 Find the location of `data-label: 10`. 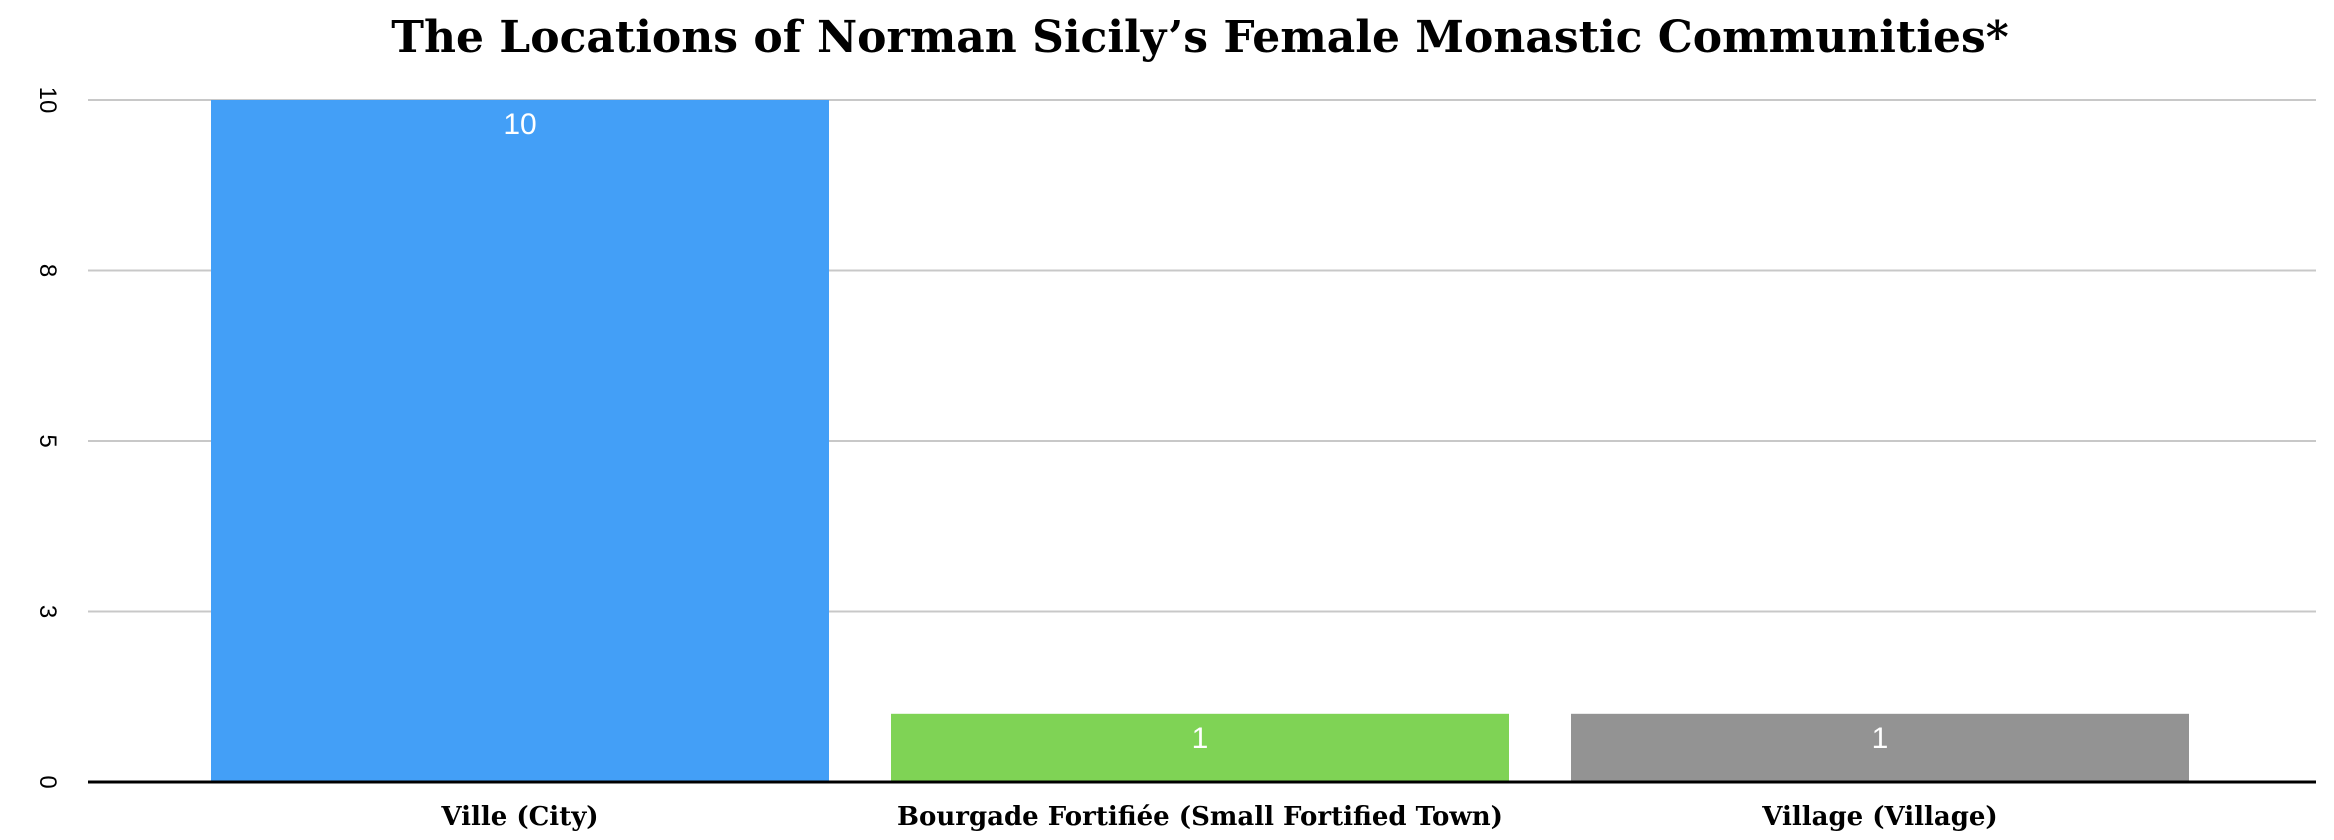

data-label: 10 is located at coordinates (519, 124).